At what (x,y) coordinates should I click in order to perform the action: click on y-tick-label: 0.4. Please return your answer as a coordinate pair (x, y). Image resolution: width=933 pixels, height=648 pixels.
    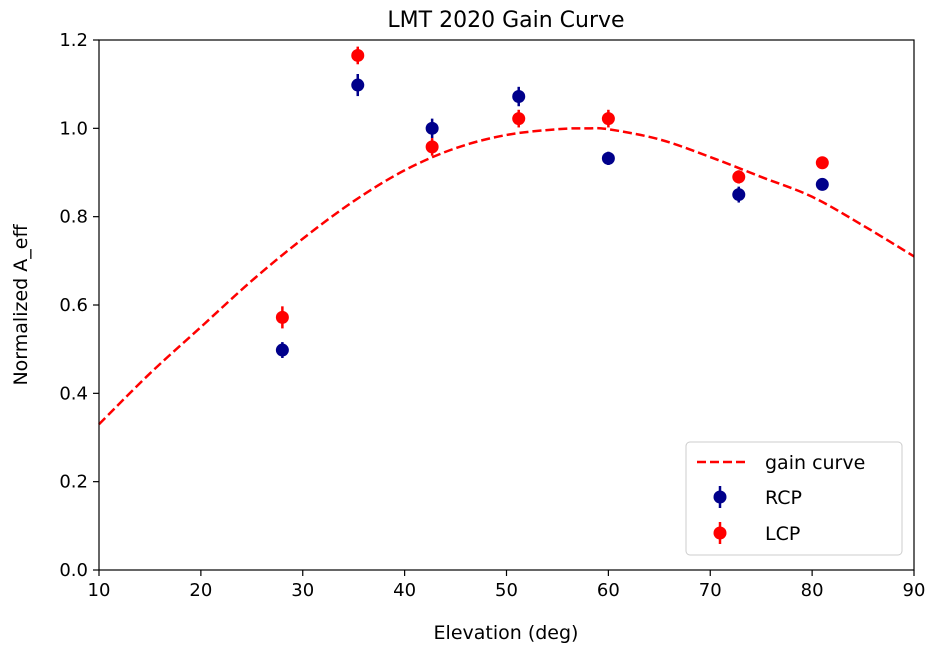
    Looking at the image, I should click on (73, 393).